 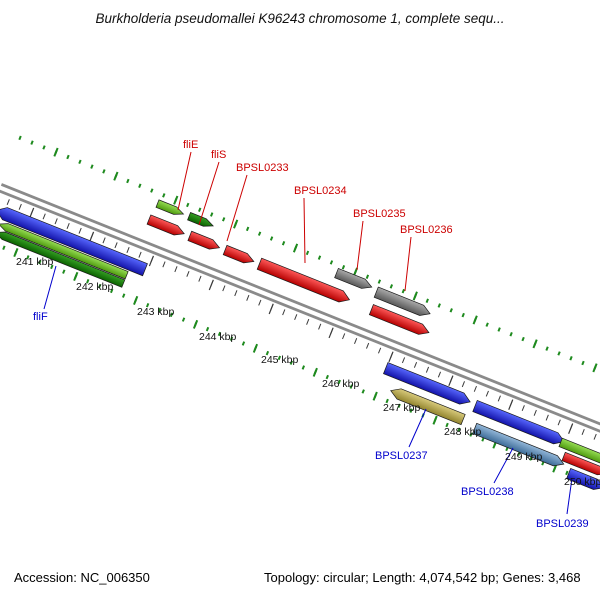 I want to click on gene-fliE, so click(x=166, y=226).